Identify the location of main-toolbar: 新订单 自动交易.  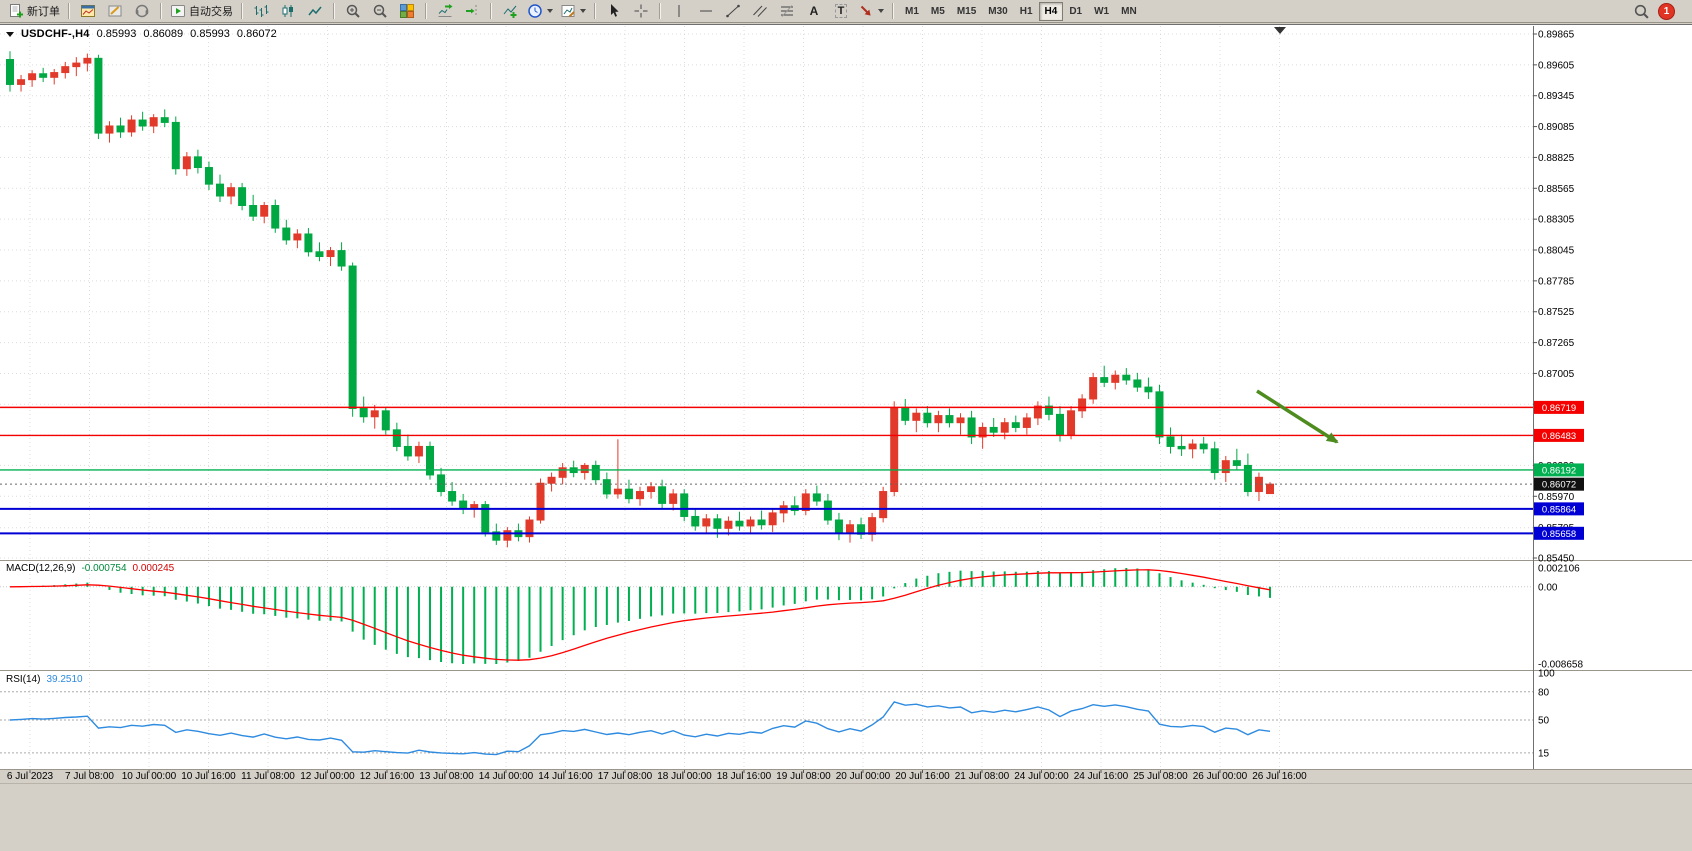
(846, 11).